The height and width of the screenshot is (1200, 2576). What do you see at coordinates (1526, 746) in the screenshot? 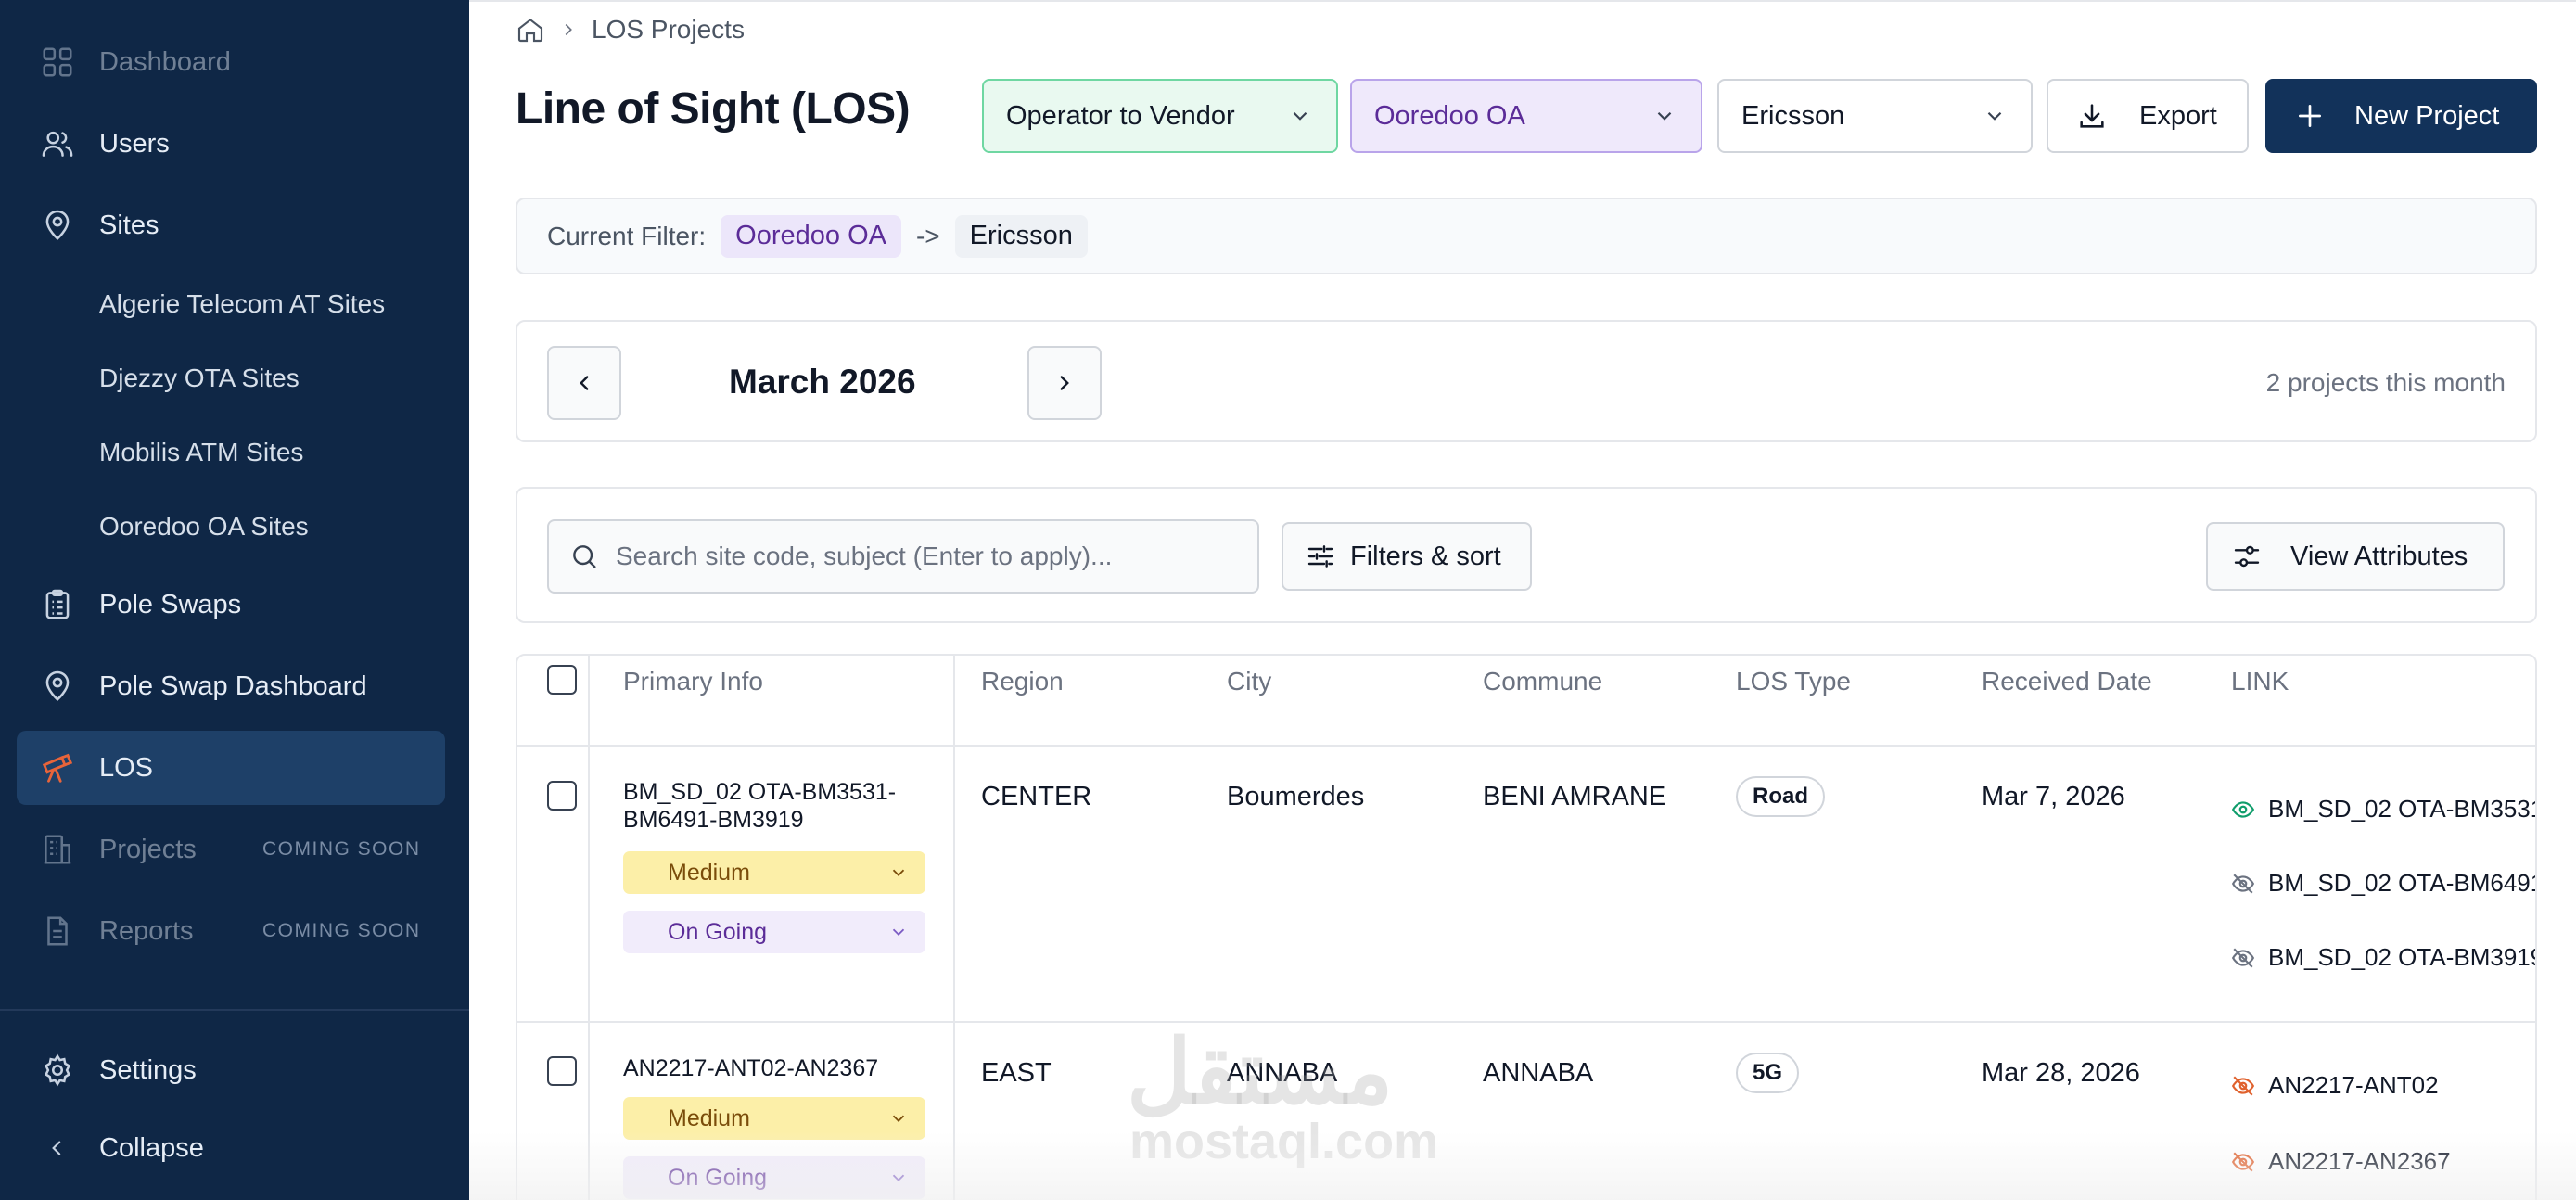
I see `header-divider` at bounding box center [1526, 746].